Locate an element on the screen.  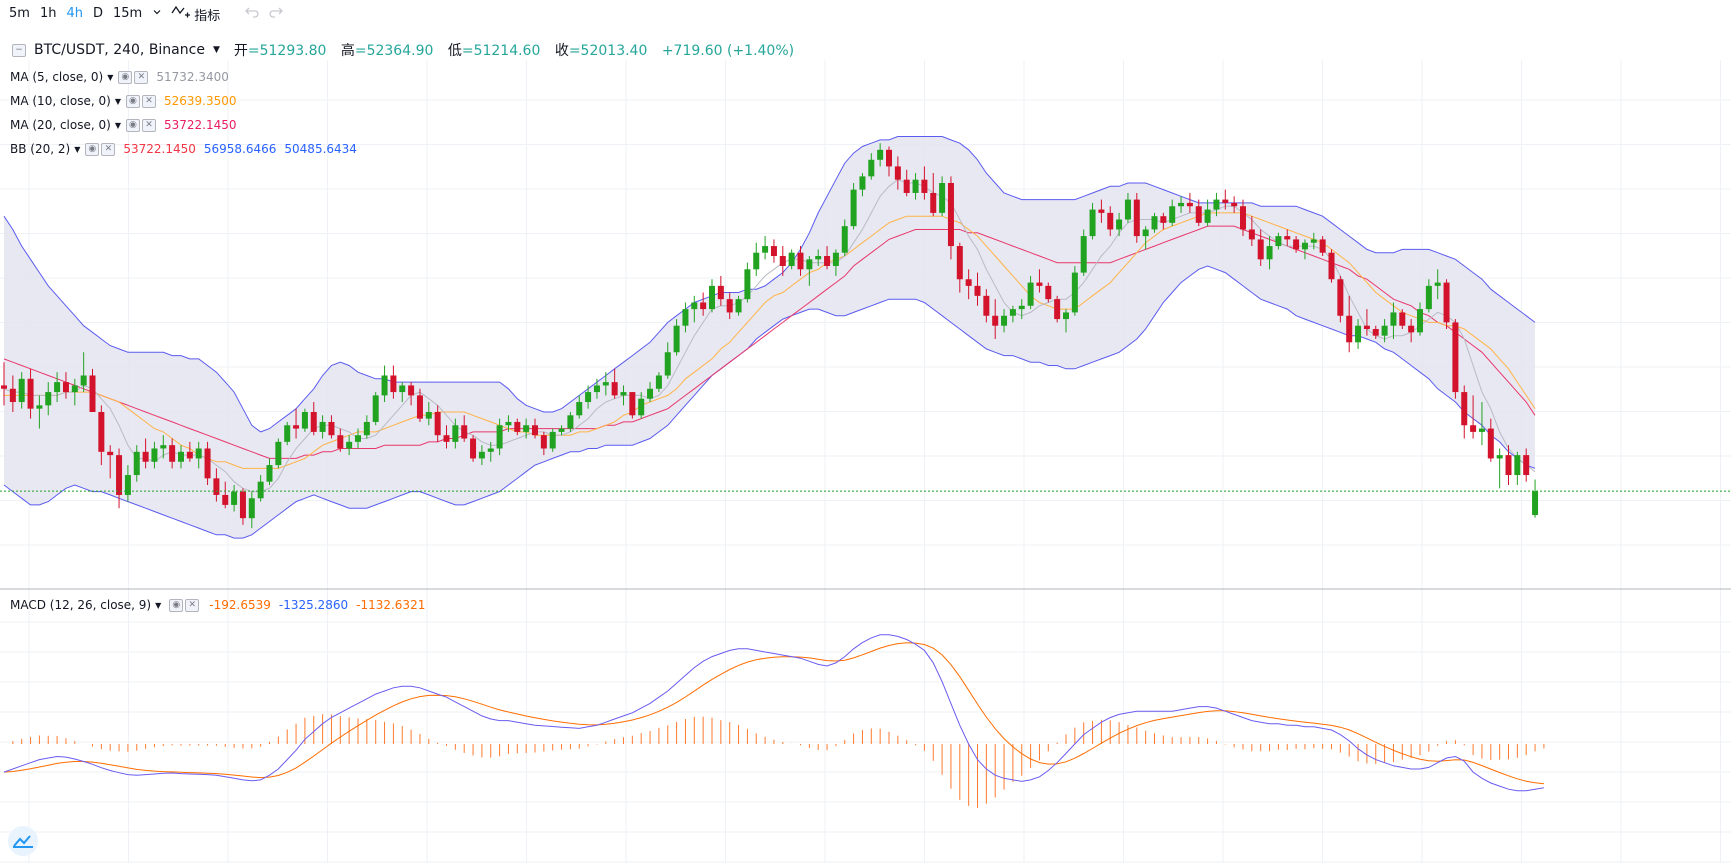
ma10-legend: MA (10, close, 0) ▼ ◉ ✕ 52639.3500 is located at coordinates (123, 101).